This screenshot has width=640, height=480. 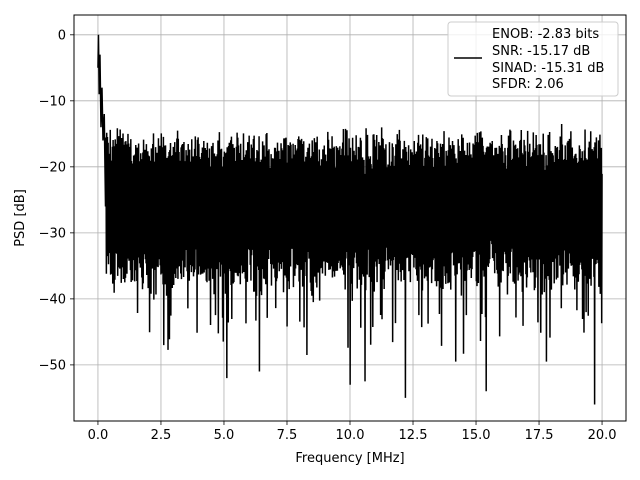 I want to click on x-tick-label: 20.0, so click(x=602, y=435).